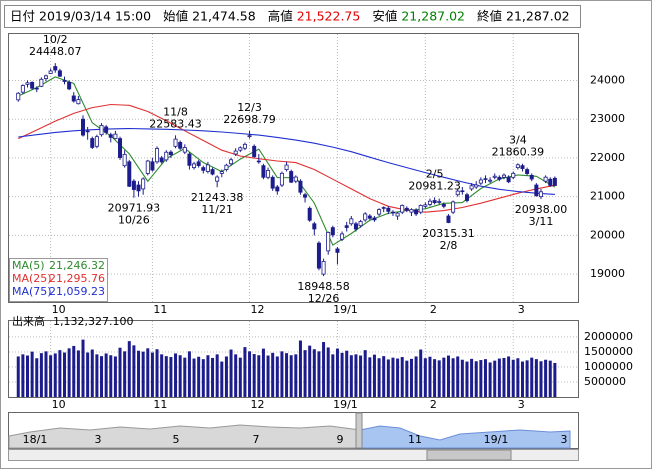 The image size is (652, 473). What do you see at coordinates (160, 309) in the screenshot?
I see `x-tick-label: 11` at bounding box center [160, 309].